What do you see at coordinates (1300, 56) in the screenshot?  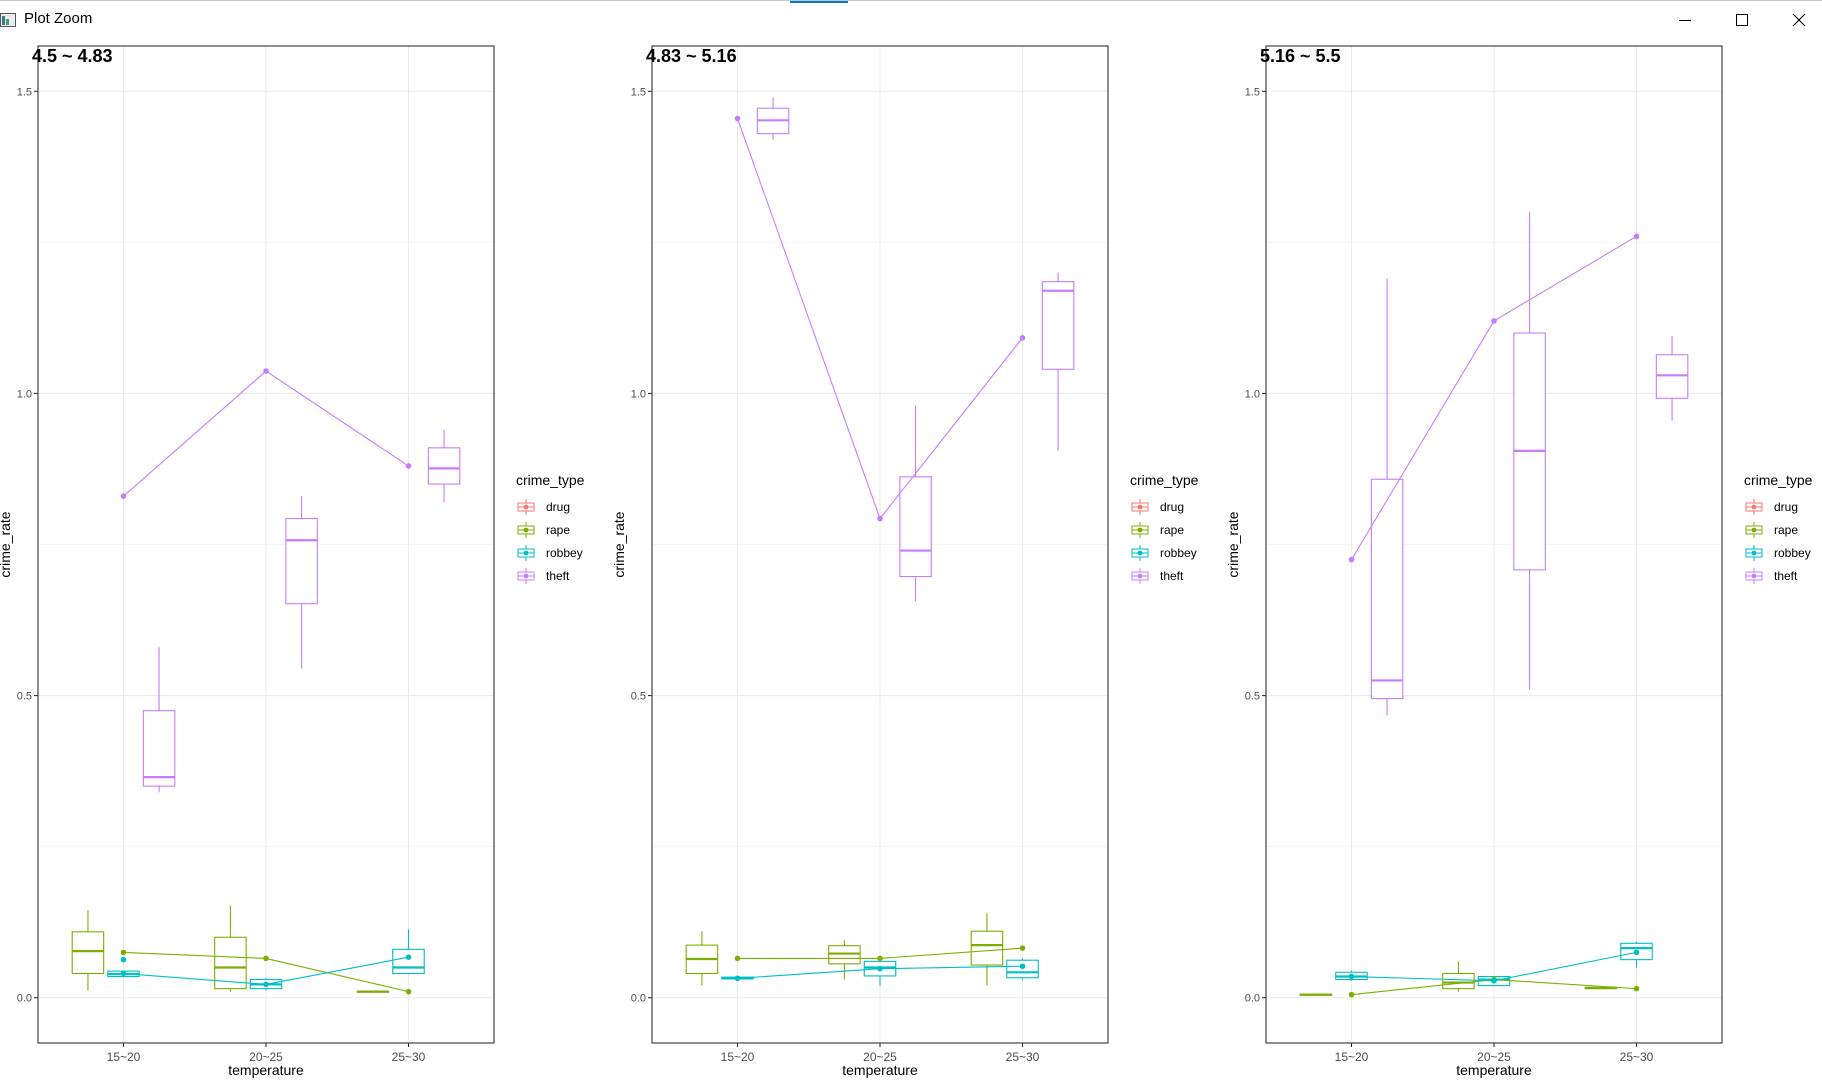 I see `panel-title: 5.16 ~ 5.5` at bounding box center [1300, 56].